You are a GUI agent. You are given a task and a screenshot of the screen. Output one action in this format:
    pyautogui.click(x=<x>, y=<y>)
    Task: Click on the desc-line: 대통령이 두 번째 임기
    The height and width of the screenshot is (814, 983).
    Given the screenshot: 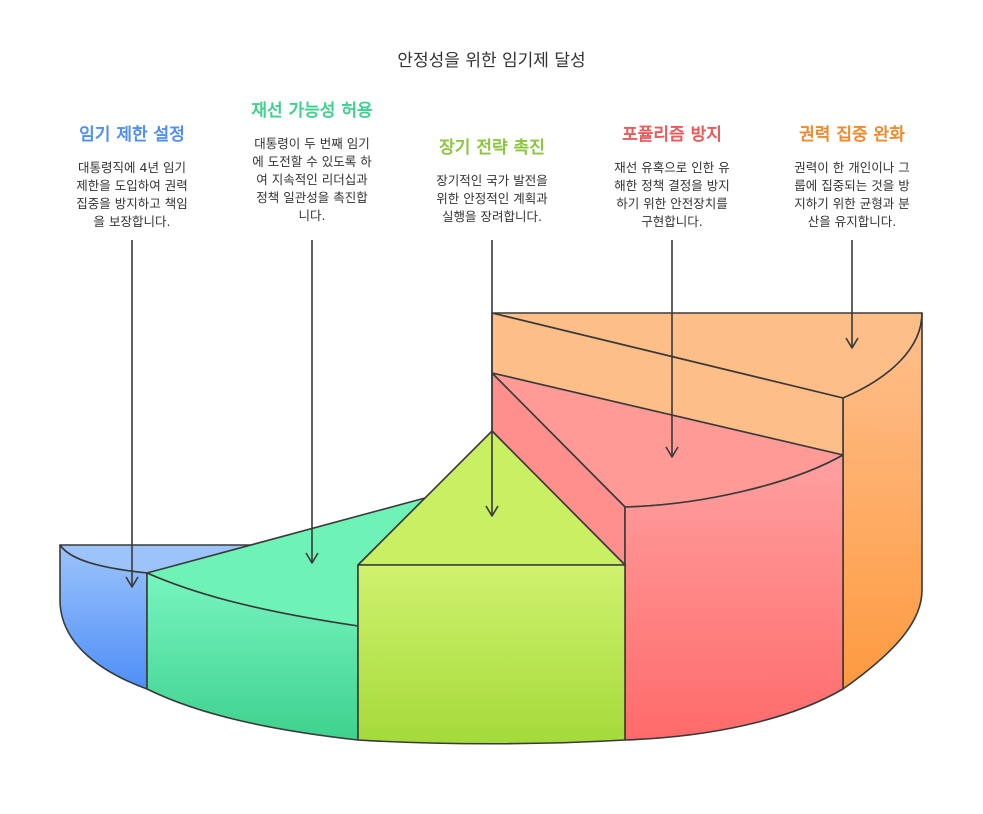 What is the action you would take?
    pyautogui.click(x=312, y=143)
    